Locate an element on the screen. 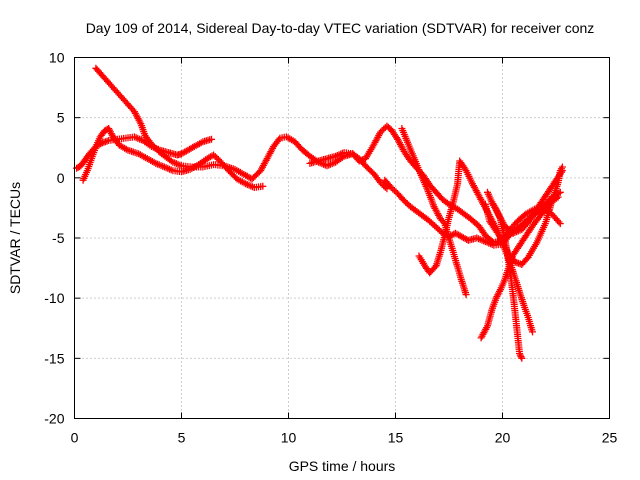 This screenshot has height=480, width=640. y-tick-labels: -20 -15 -10 -5 0 5 10 is located at coordinates (54, 238).